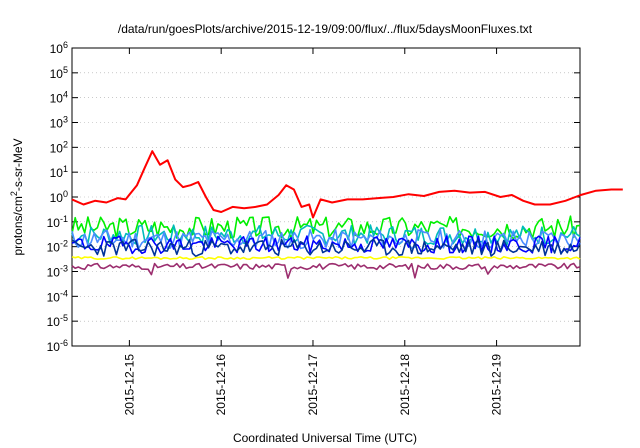 Image resolution: width=640 pixels, height=448 pixels. Describe the element at coordinates (57, 247) in the screenshot. I see `y-tick-label: 10⁻²` at that location.